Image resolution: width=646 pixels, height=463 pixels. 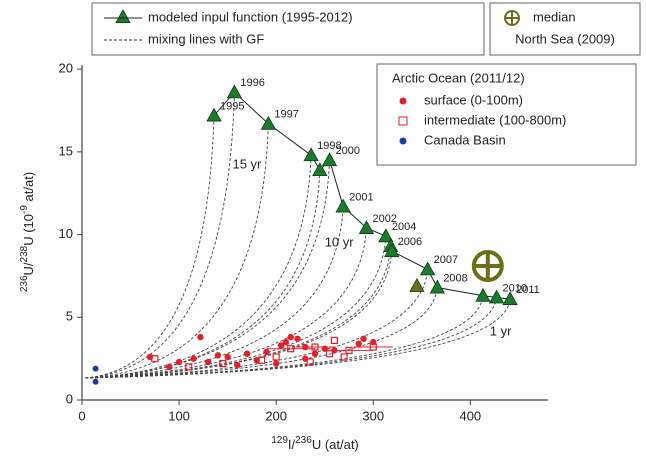 What do you see at coordinates (470, 415) in the screenshot?
I see `x-tick-label: 400` at bounding box center [470, 415].